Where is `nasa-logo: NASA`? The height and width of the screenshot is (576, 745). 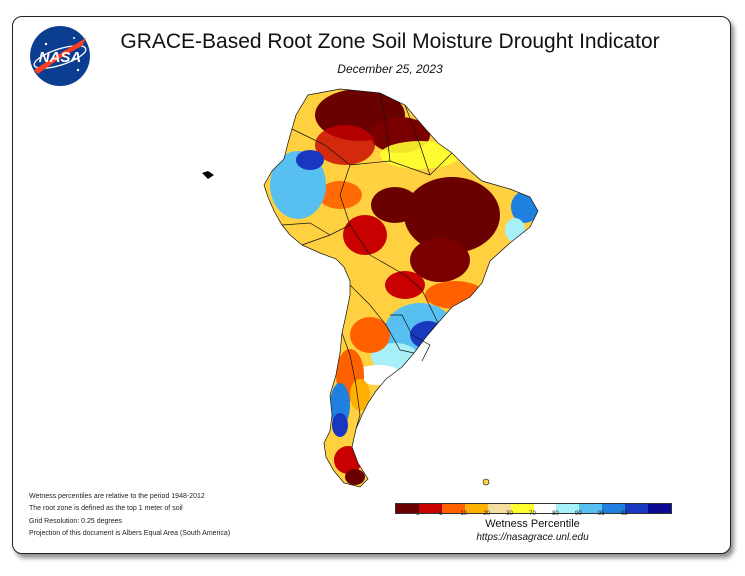 nasa-logo: NASA is located at coordinates (60, 56).